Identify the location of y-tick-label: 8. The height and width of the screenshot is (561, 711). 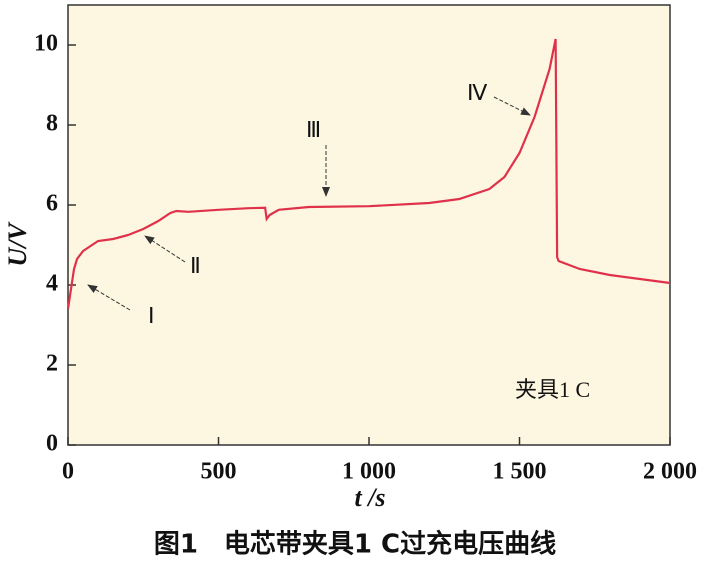
(52, 124).